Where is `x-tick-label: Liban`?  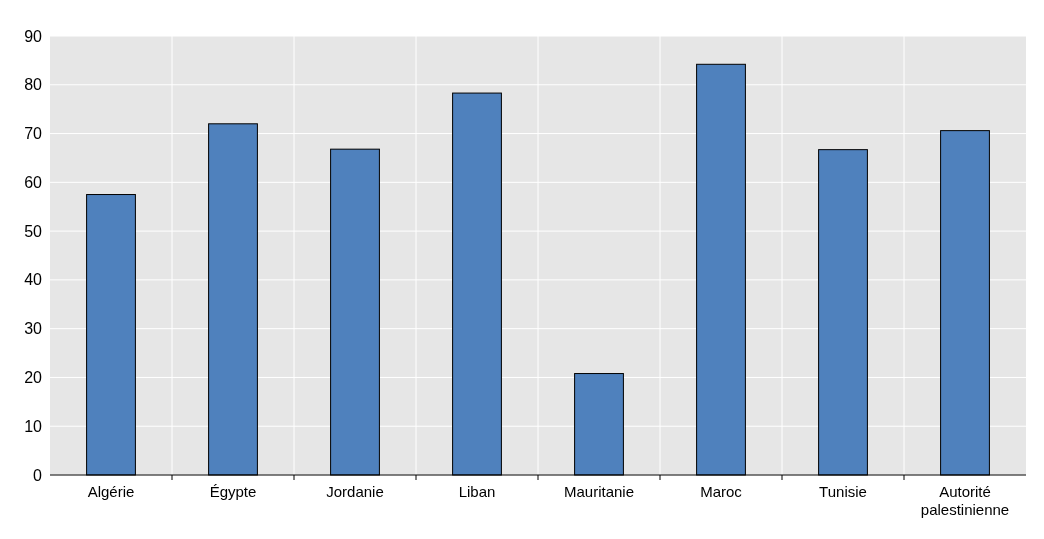
x-tick-label: Liban is located at coordinates (477, 491).